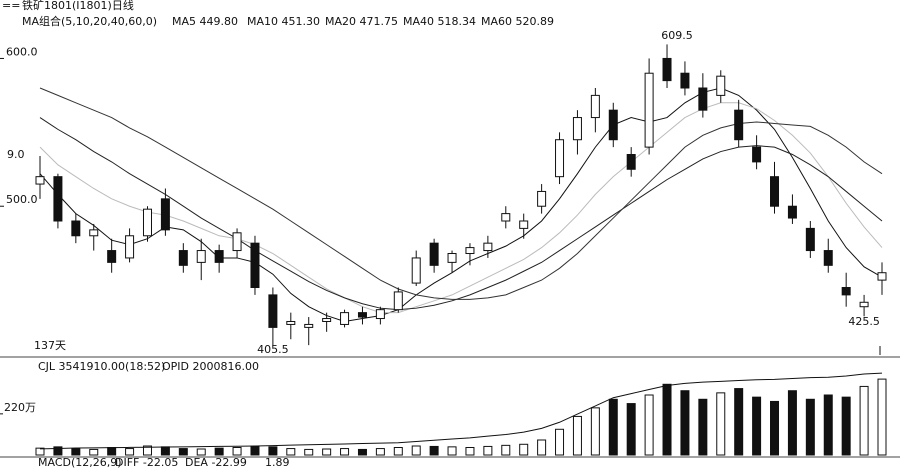 This screenshot has height=469, width=900. What do you see at coordinates (22, 51) in the screenshot?
I see `y-tick-label: 600.0` at bounding box center [22, 51].